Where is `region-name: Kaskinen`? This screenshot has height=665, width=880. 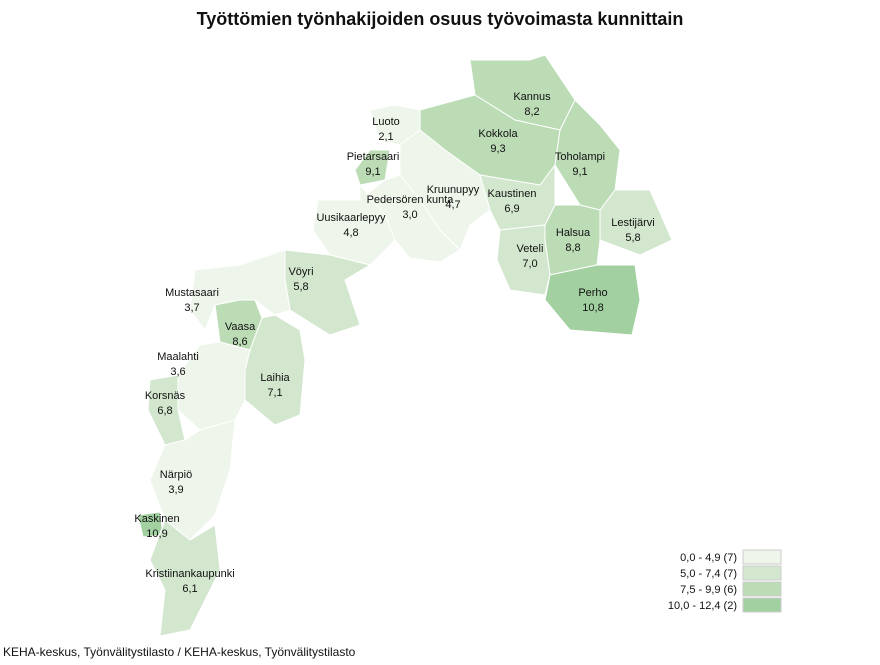 region-name: Kaskinen is located at coordinates (156, 519).